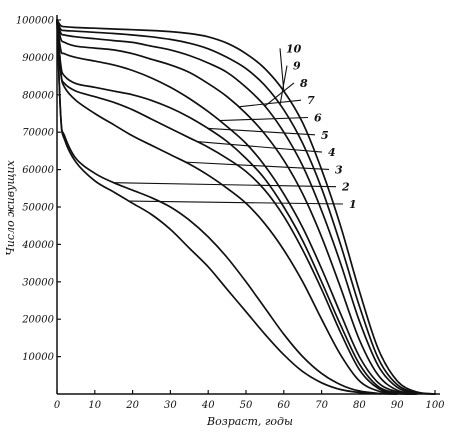  I want to click on y-axis-title: Число живущих, so click(10, 207).